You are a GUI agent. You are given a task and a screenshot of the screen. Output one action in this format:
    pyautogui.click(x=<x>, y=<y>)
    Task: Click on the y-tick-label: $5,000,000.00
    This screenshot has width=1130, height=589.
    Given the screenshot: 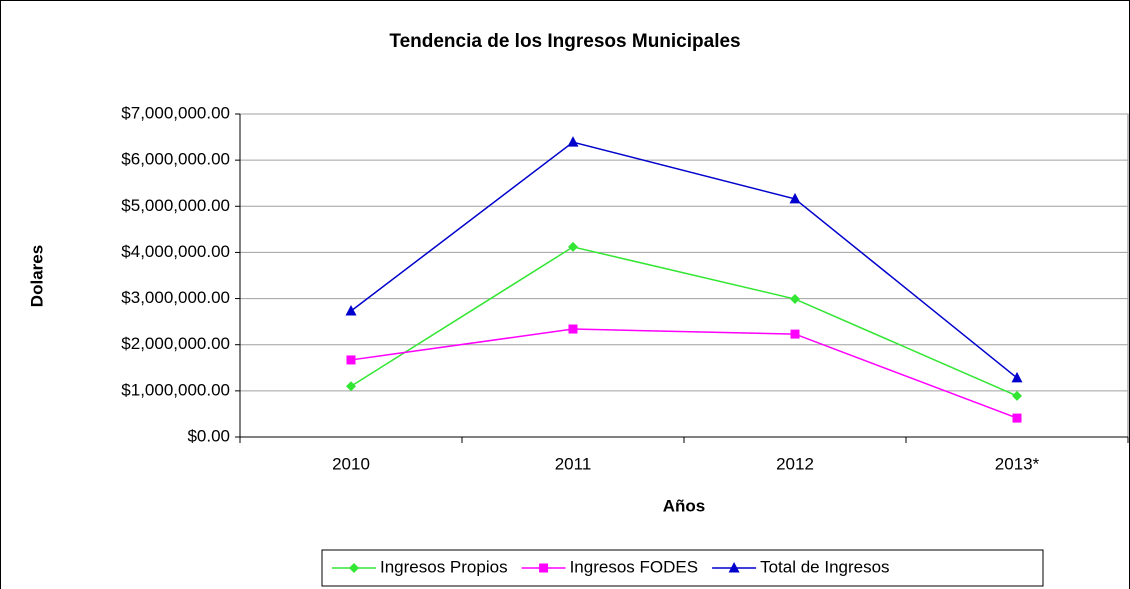 What is the action you would take?
    pyautogui.click(x=175, y=205)
    